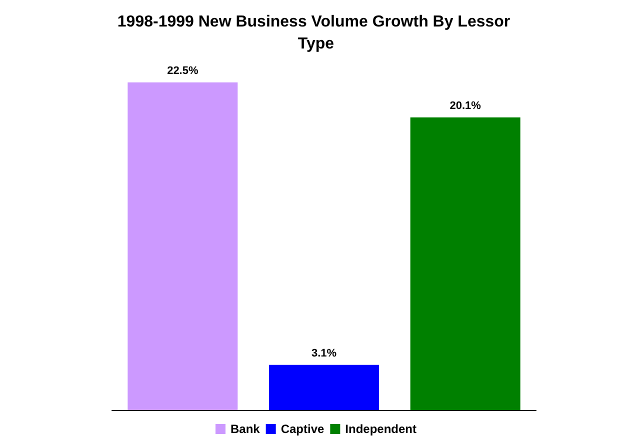 The image size is (632, 442). Describe the element at coordinates (182, 70) in the screenshot. I see `data-label: 22.5%` at that location.